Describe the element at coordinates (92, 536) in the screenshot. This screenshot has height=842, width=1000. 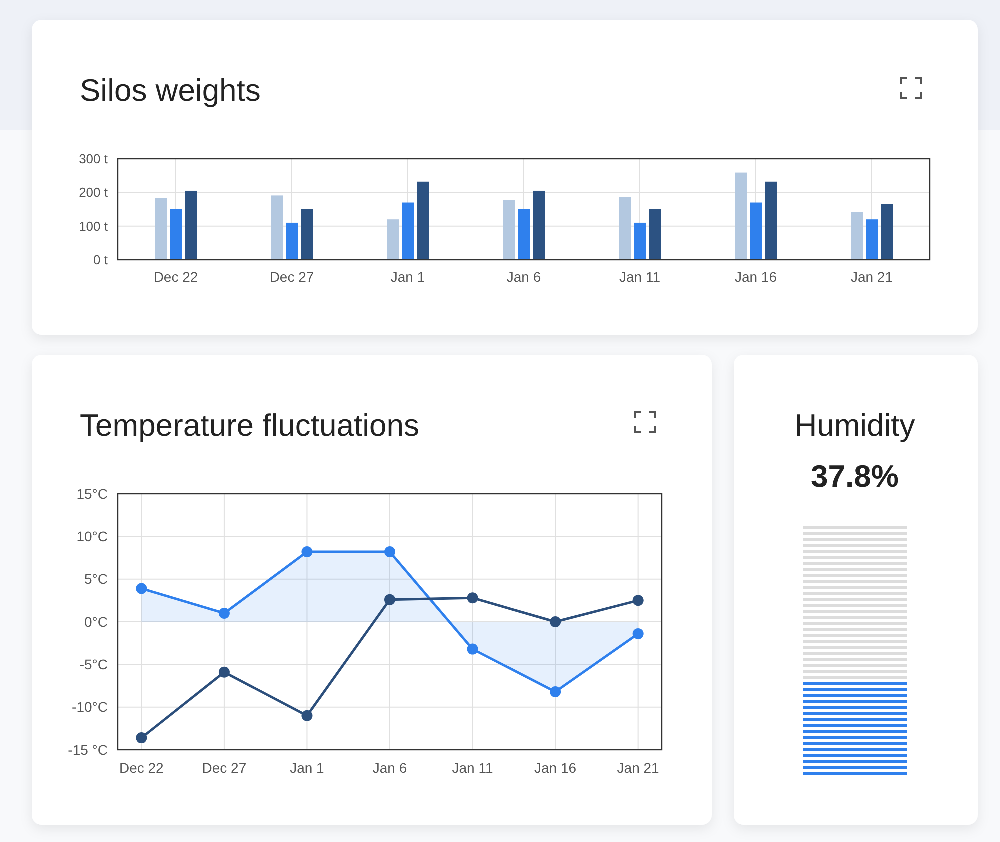
I see `y-tick-label: 10°C` at that location.